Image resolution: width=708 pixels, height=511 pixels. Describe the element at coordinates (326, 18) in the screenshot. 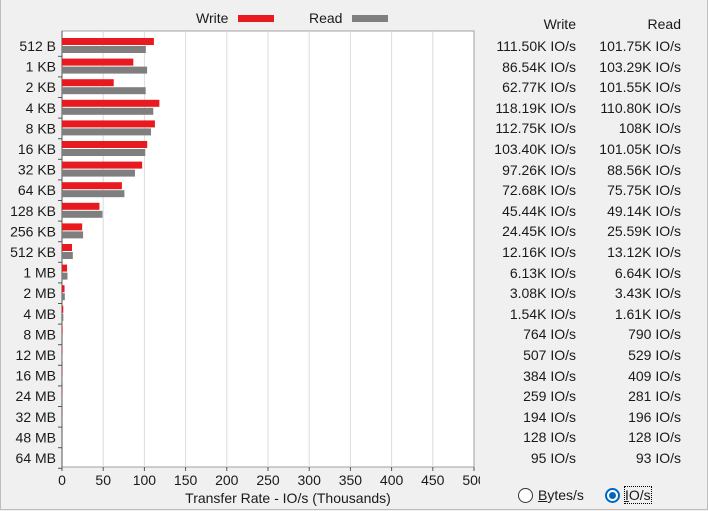

I see `legend-read-label: Read` at that location.